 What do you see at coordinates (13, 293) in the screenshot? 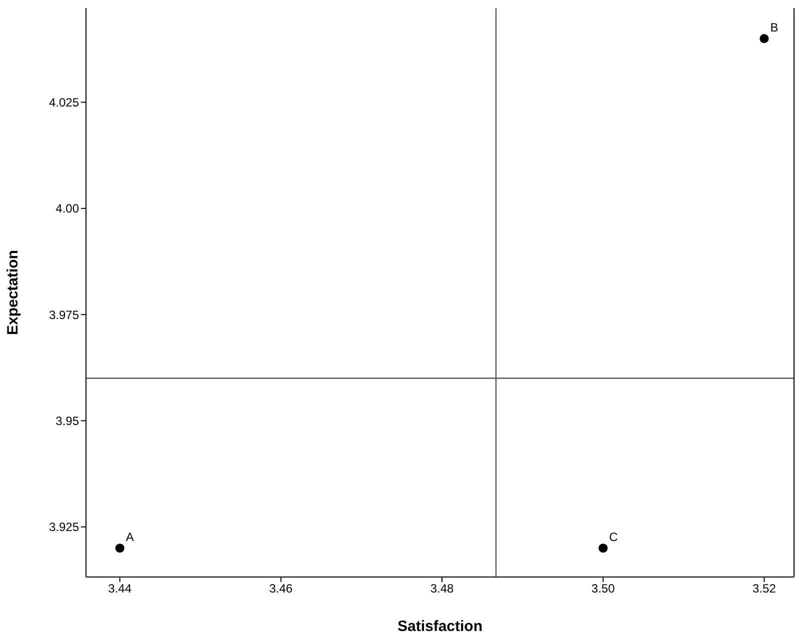
I see `y-axis-title: Expectation` at bounding box center [13, 293].